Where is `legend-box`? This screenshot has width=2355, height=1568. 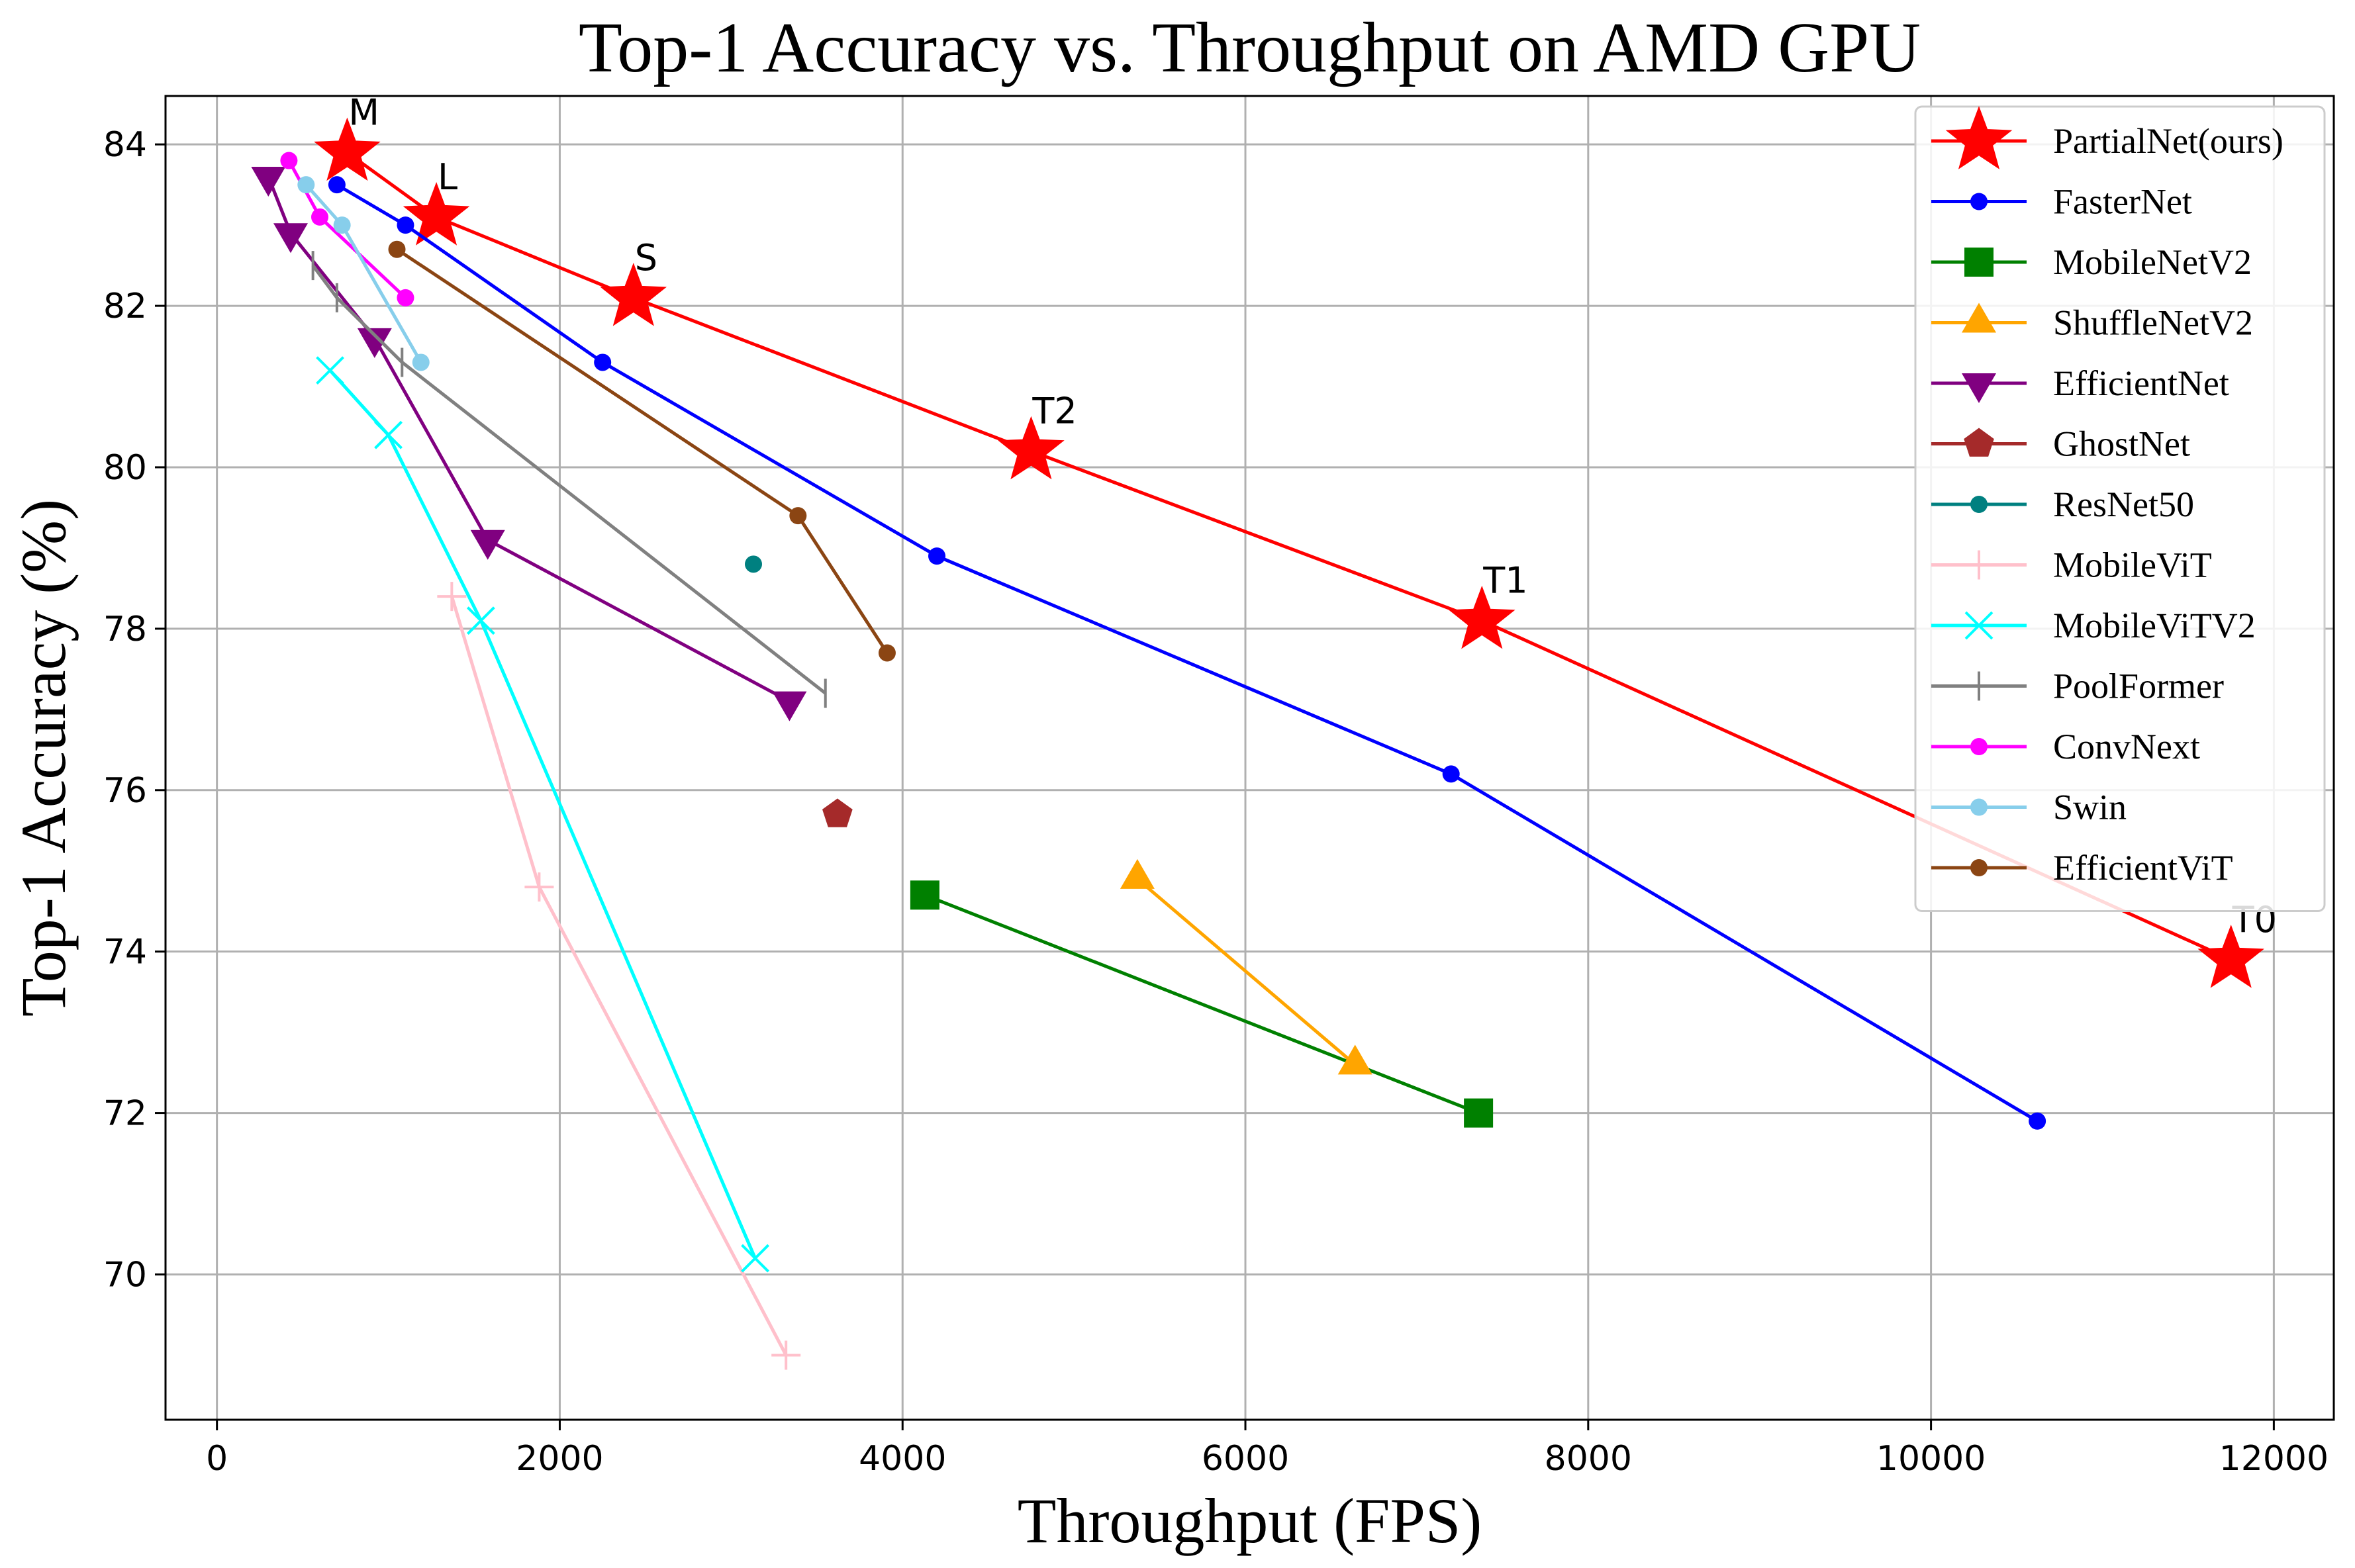 legend-box is located at coordinates (2120, 508).